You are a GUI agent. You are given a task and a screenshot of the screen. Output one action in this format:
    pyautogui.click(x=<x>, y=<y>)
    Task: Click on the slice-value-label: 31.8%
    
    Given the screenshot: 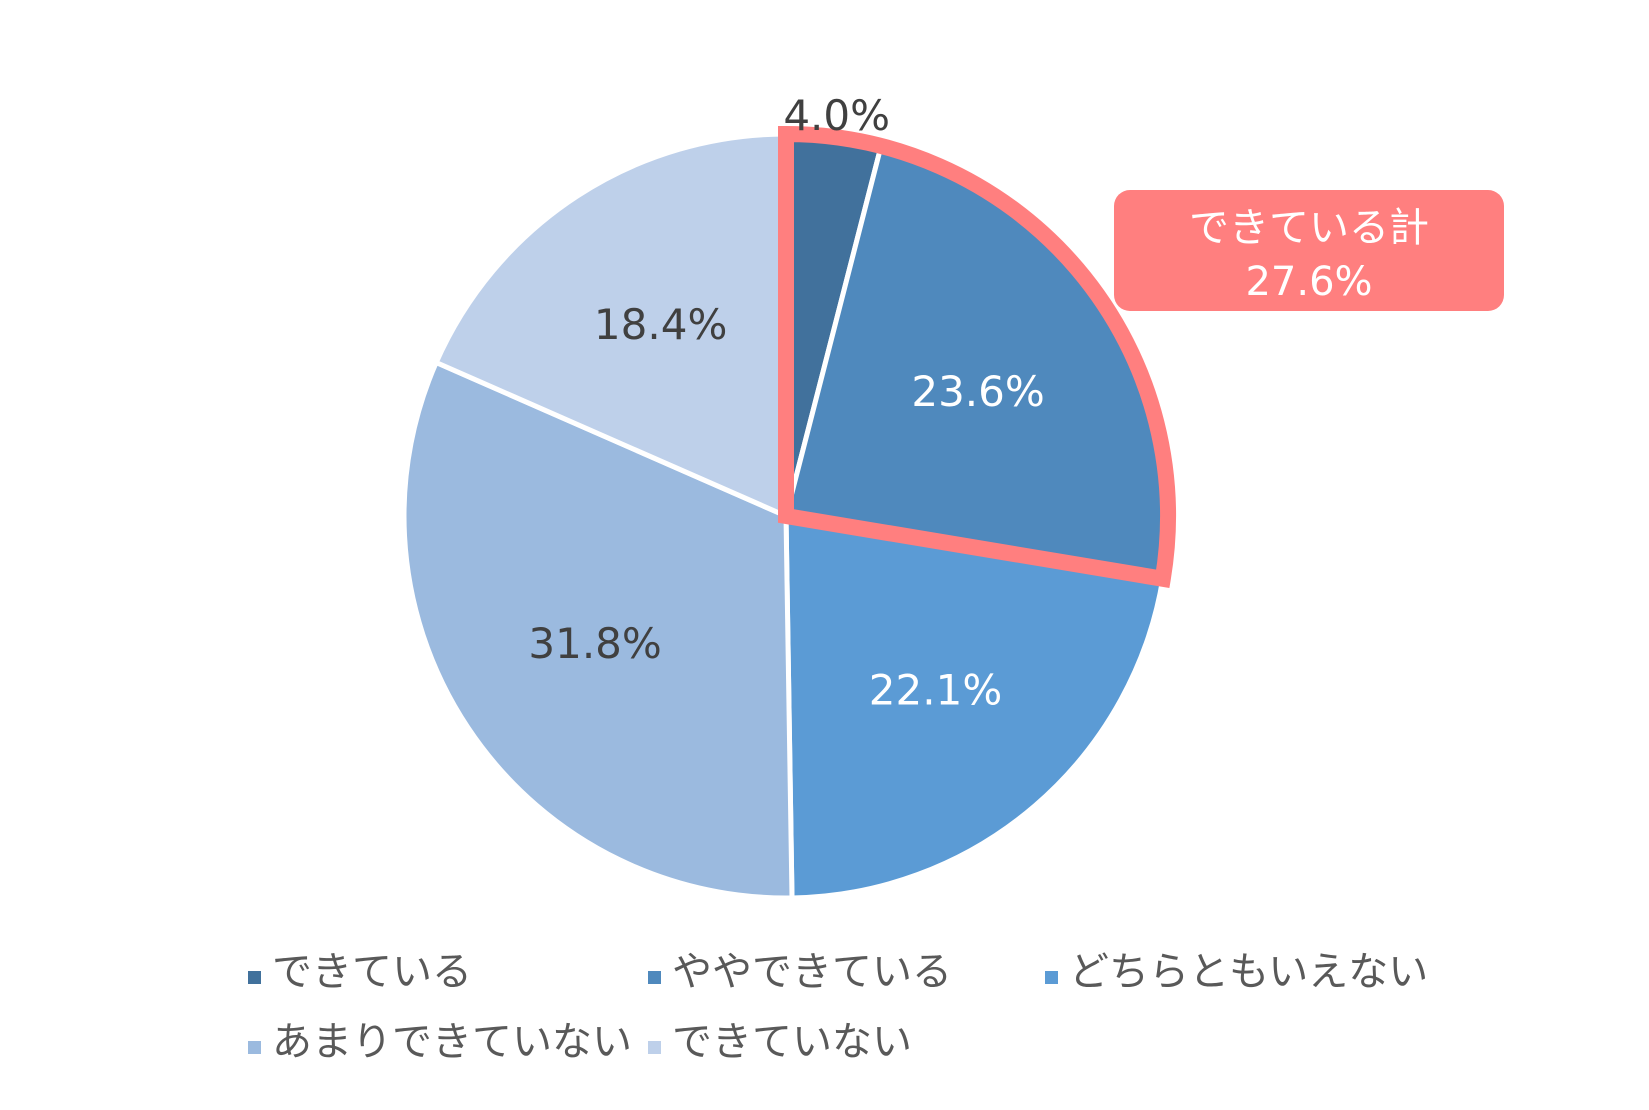 What is the action you would take?
    pyautogui.click(x=594, y=643)
    